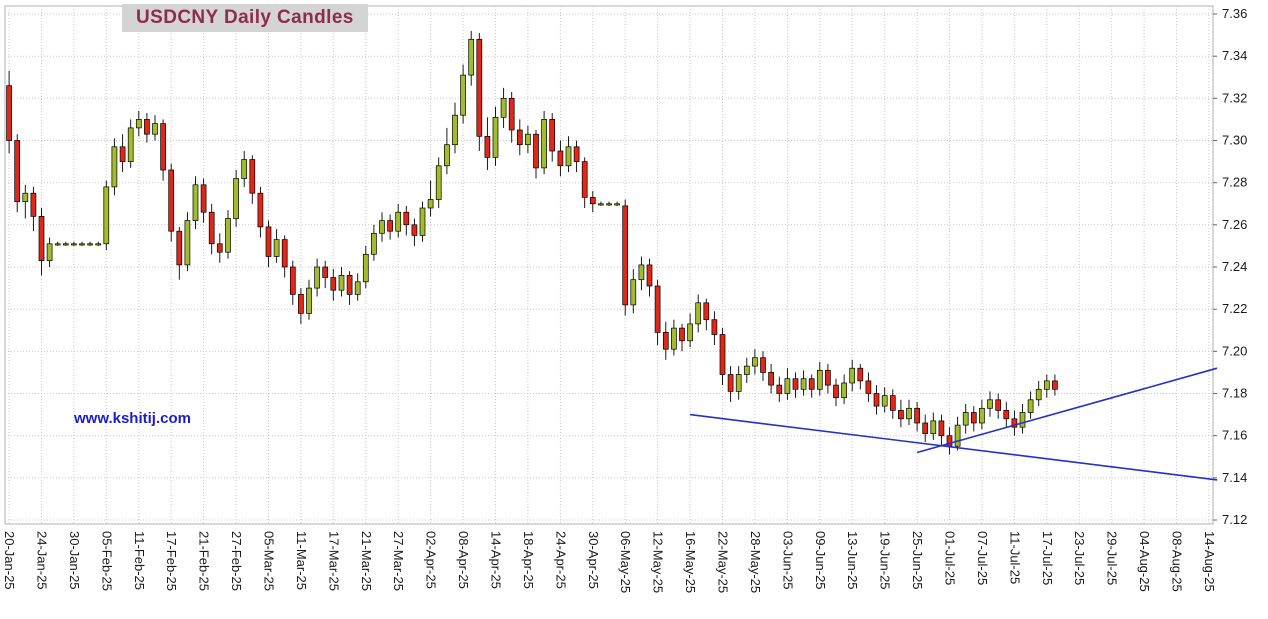 The width and height of the screenshot is (1268, 619). Describe the element at coordinates (1234, 224) in the screenshot. I see `y-tick-label: 7.26` at that location.